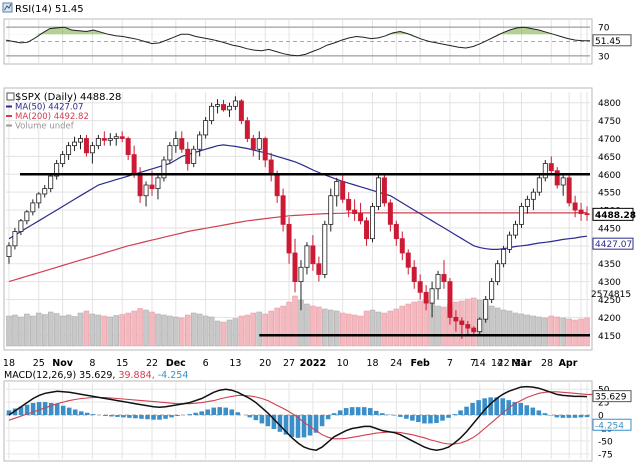 The image size is (640, 463). What do you see at coordinates (547, 363) in the screenshot?
I see `x-axis-label: 28` at bounding box center [547, 363].